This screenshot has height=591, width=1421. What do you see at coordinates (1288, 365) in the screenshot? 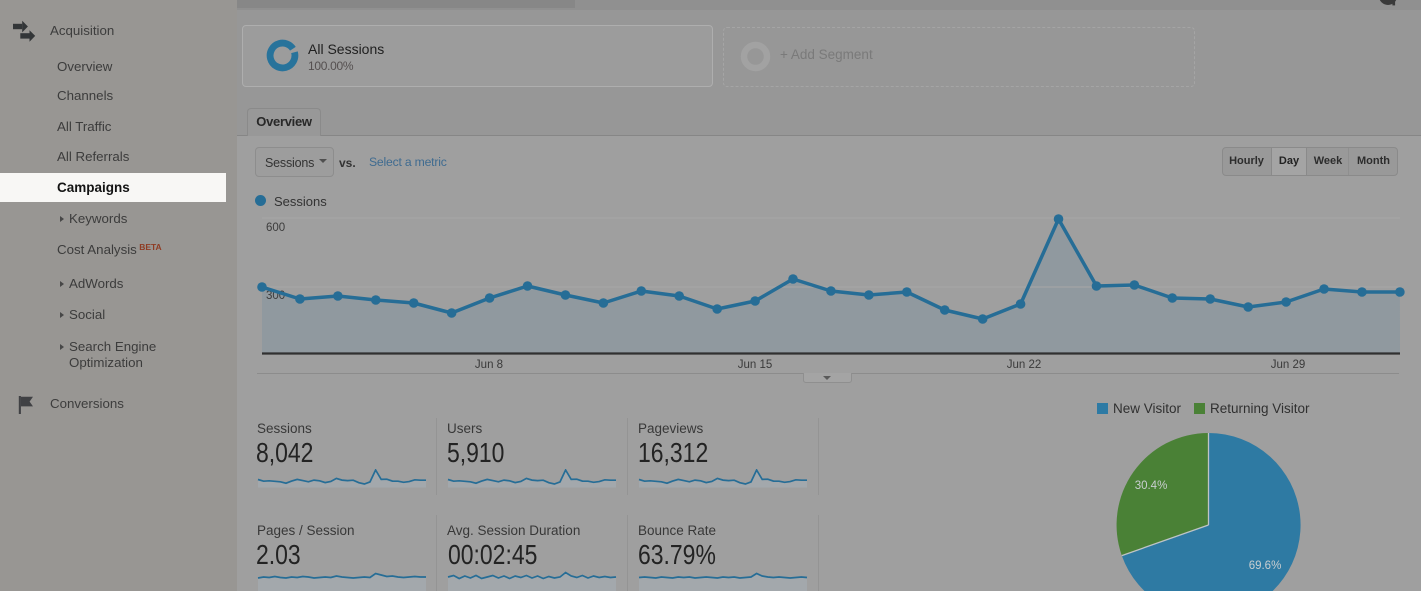
I see `svg-text: Jun 29` at bounding box center [1288, 365].